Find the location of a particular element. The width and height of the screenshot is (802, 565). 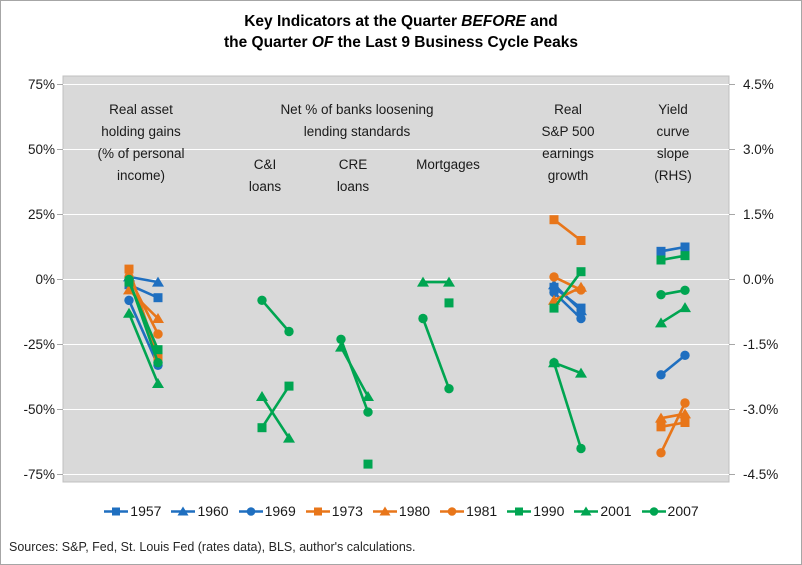

sp500-earnings-label: Real S&P 500 earnings growth is located at coordinates (568, 143).